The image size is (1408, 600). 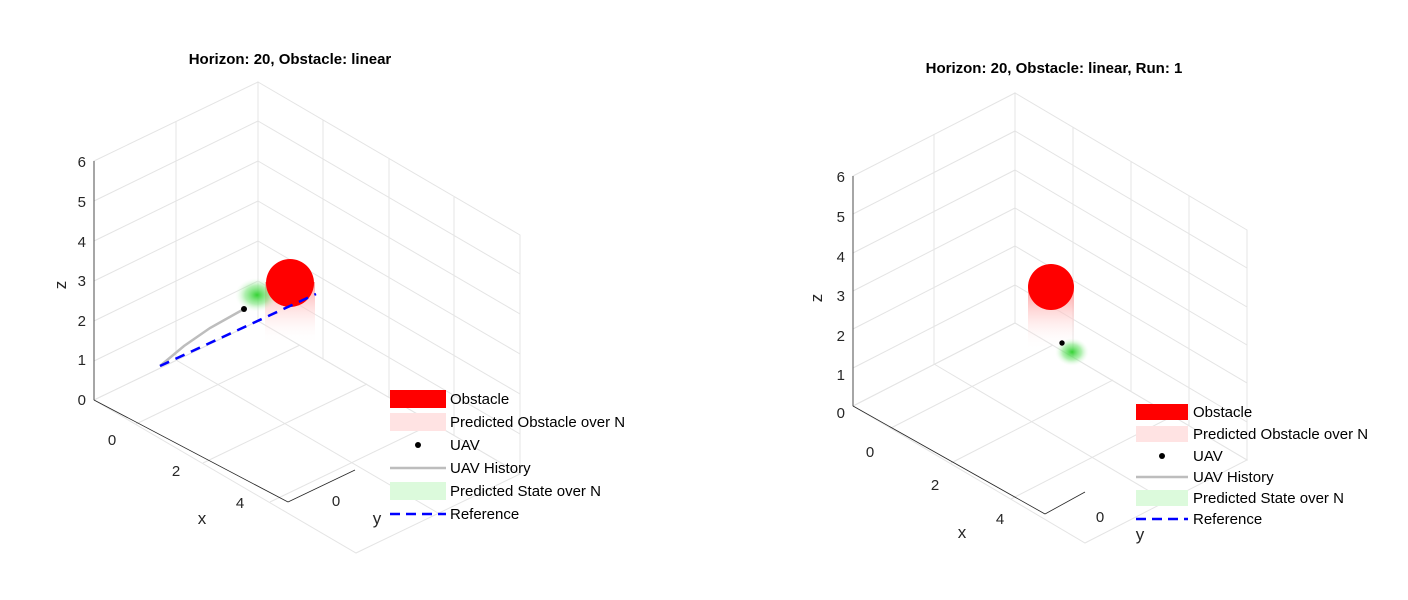 What do you see at coordinates (962, 532) in the screenshot?
I see `plot-2-xlabel: x` at bounding box center [962, 532].